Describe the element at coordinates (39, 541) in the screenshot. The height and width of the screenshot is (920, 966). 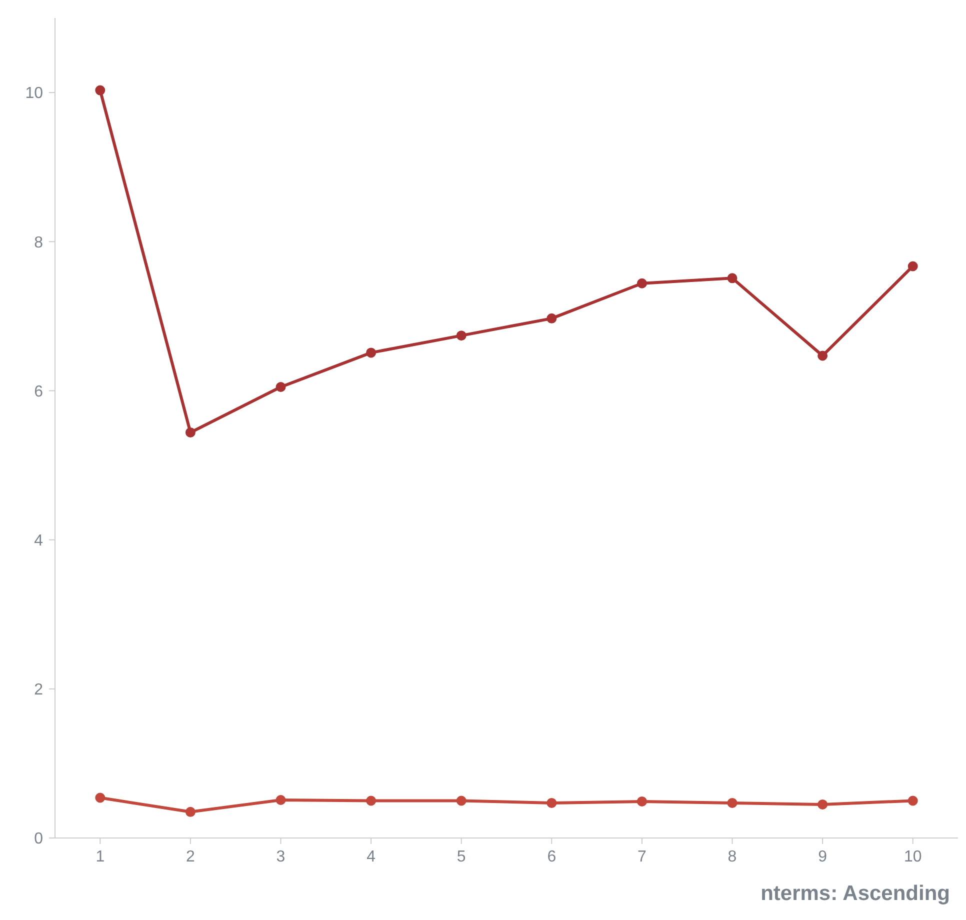
I see `y-tick-label: 4` at that location.